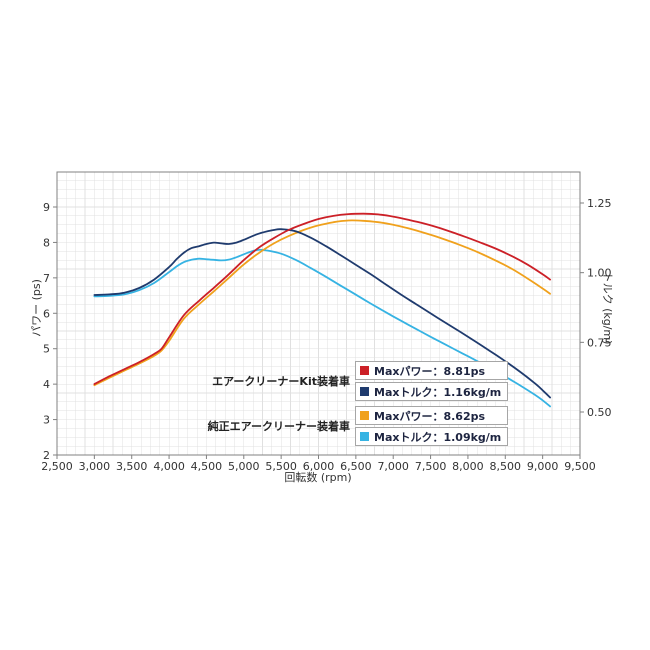 Image resolution: width=650 pixels, height=650 pixels. I want to click on x-tick-label: 5,500, so click(281, 466).